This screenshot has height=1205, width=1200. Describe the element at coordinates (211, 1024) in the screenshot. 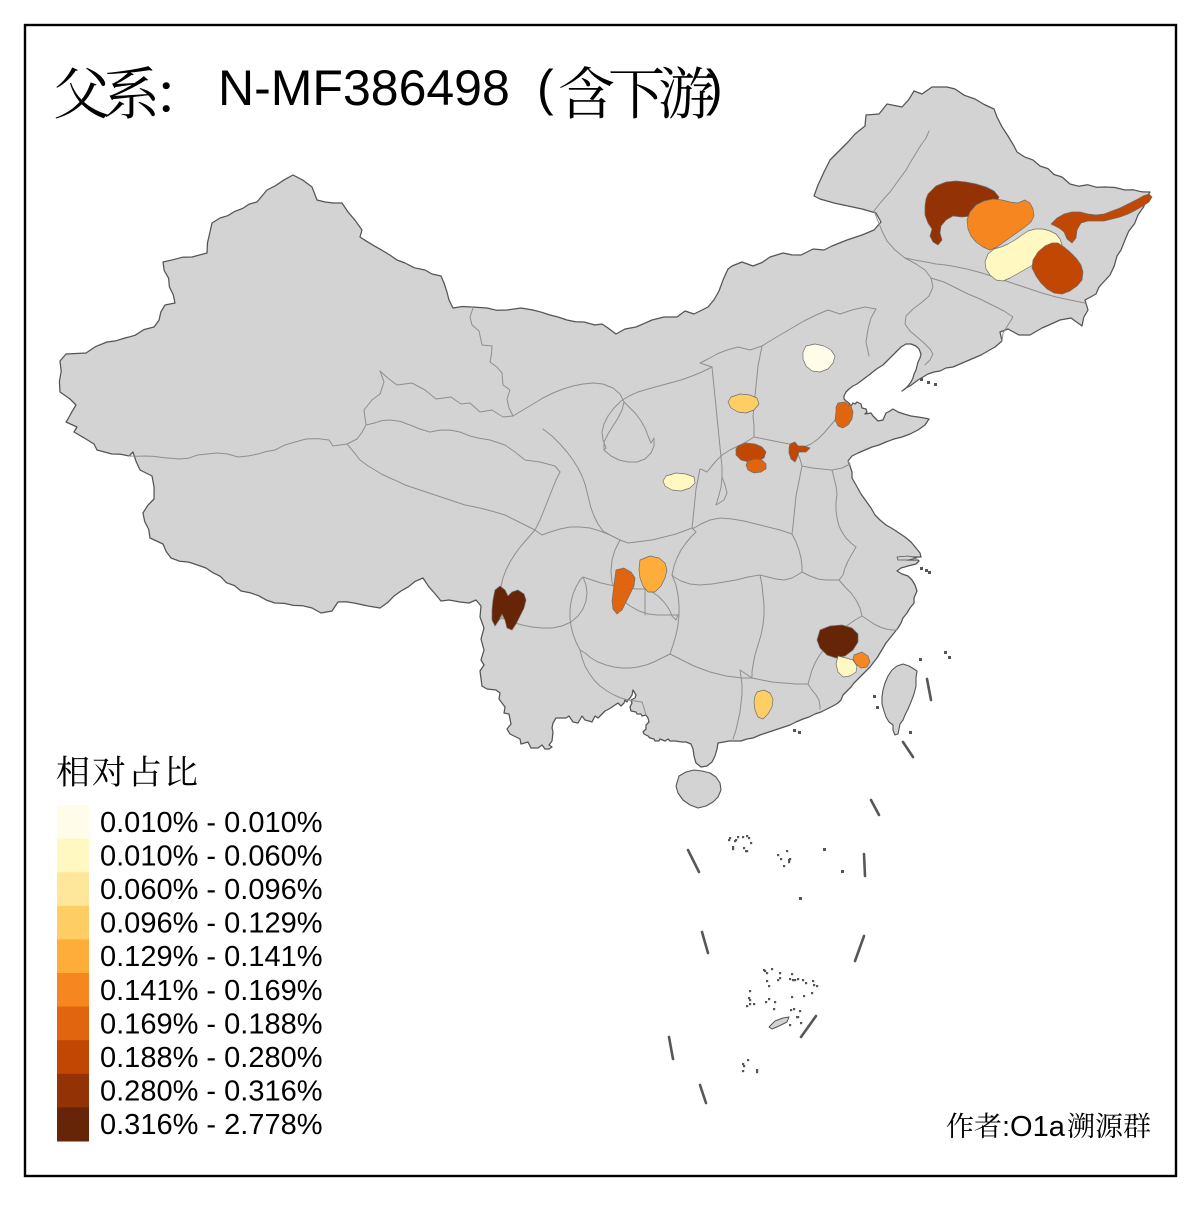

I see `svg-text: 0.169% - 0.188%` at that location.